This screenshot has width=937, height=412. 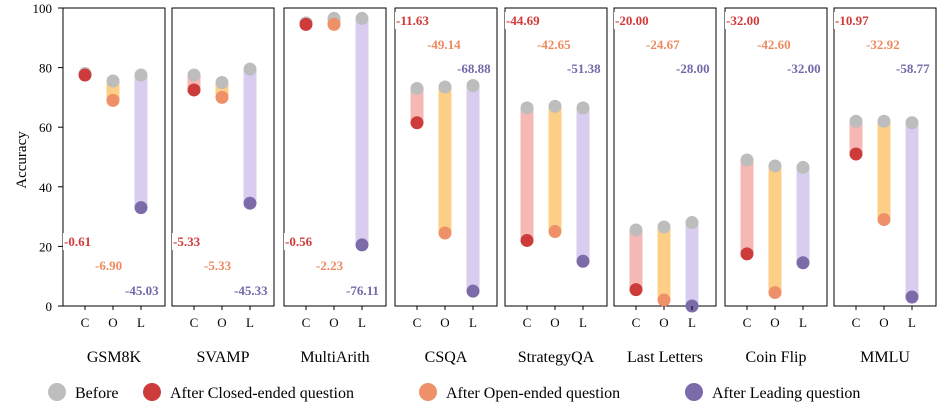 What do you see at coordinates (913, 68) in the screenshot?
I see `delta-label: -58.77` at bounding box center [913, 68].